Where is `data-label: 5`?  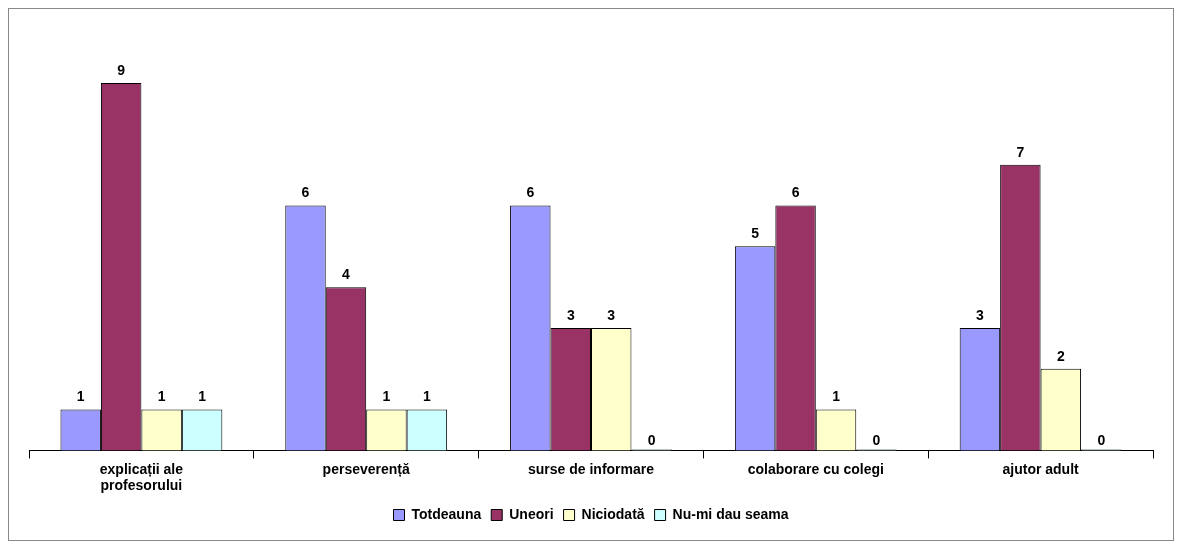 data-label: 5 is located at coordinates (755, 233).